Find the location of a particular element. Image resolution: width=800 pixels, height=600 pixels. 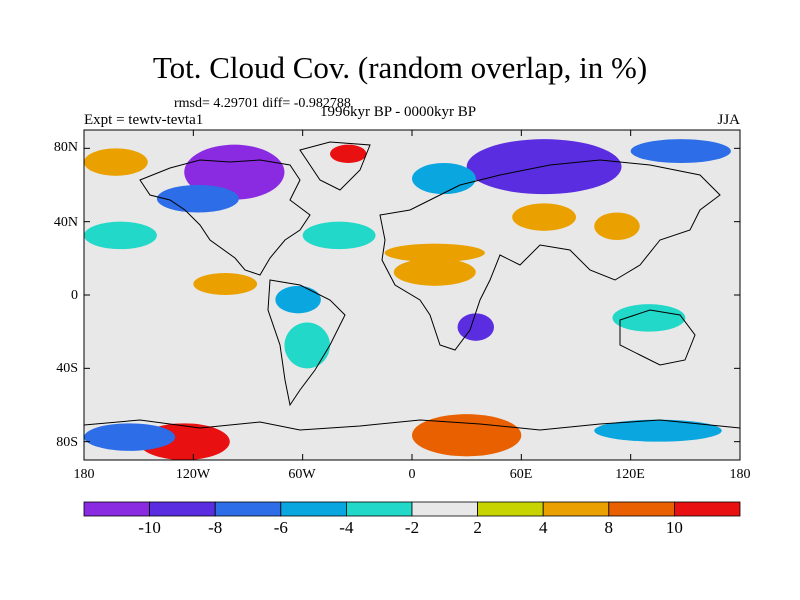

colorbar-tick-label: -2 is located at coordinates (412, 527).